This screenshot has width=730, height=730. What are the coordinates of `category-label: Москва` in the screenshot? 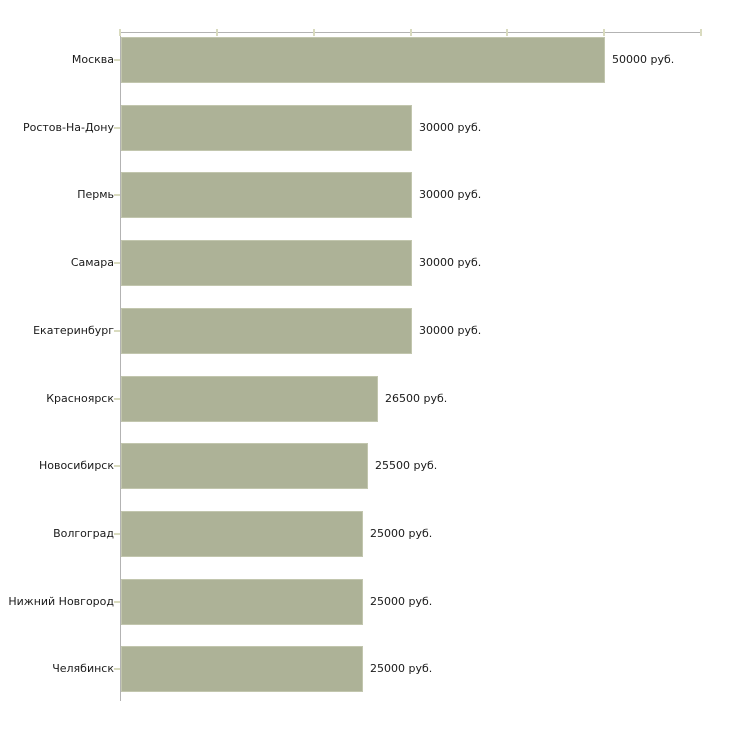 It's located at (92, 59).